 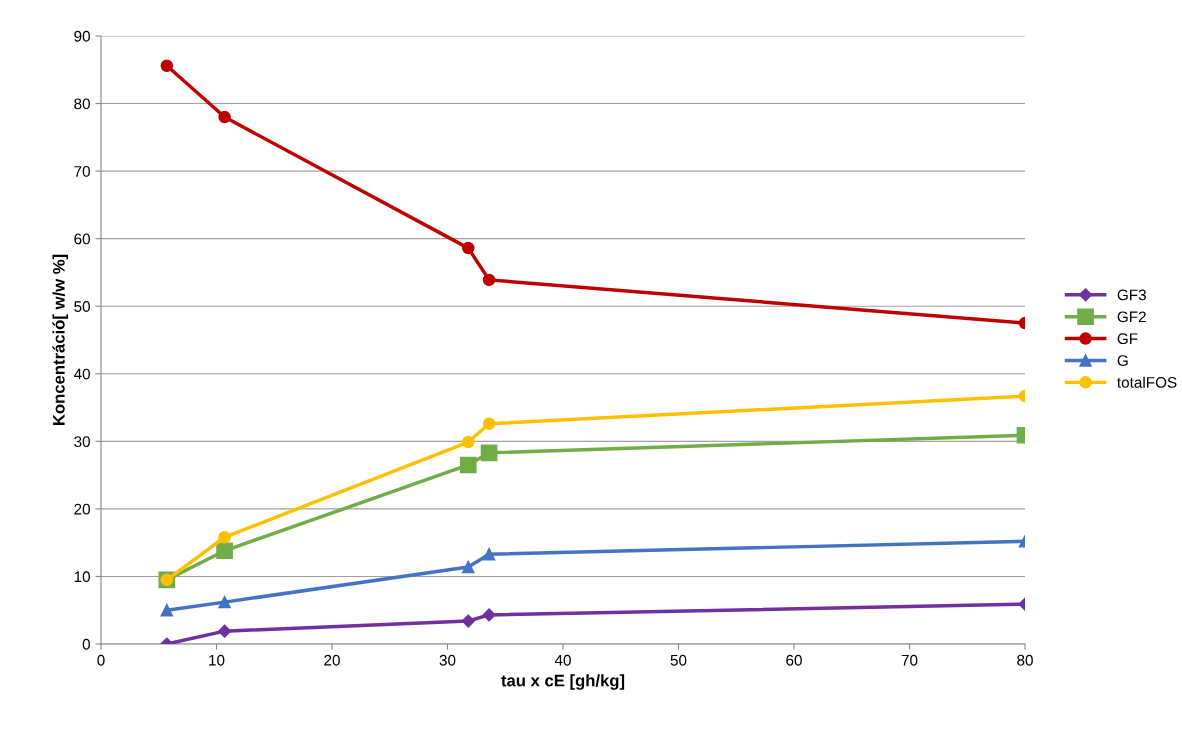 What do you see at coordinates (82, 171) in the screenshot?
I see `y-tick-label: 70` at bounding box center [82, 171].